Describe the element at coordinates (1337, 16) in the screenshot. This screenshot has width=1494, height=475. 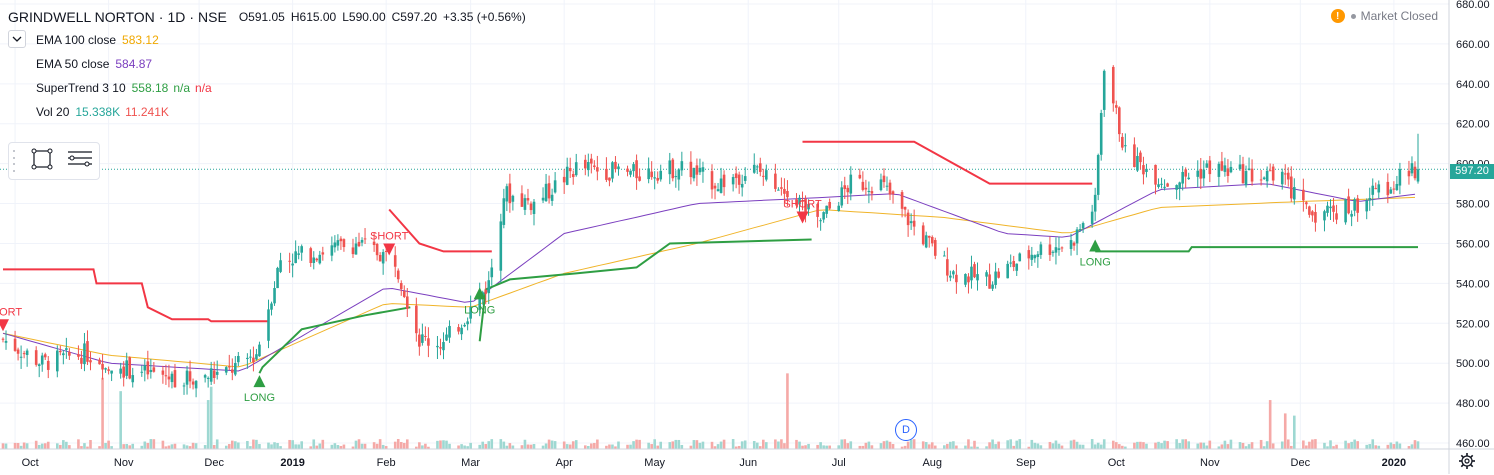
I see `warning-icon: !` at that location.